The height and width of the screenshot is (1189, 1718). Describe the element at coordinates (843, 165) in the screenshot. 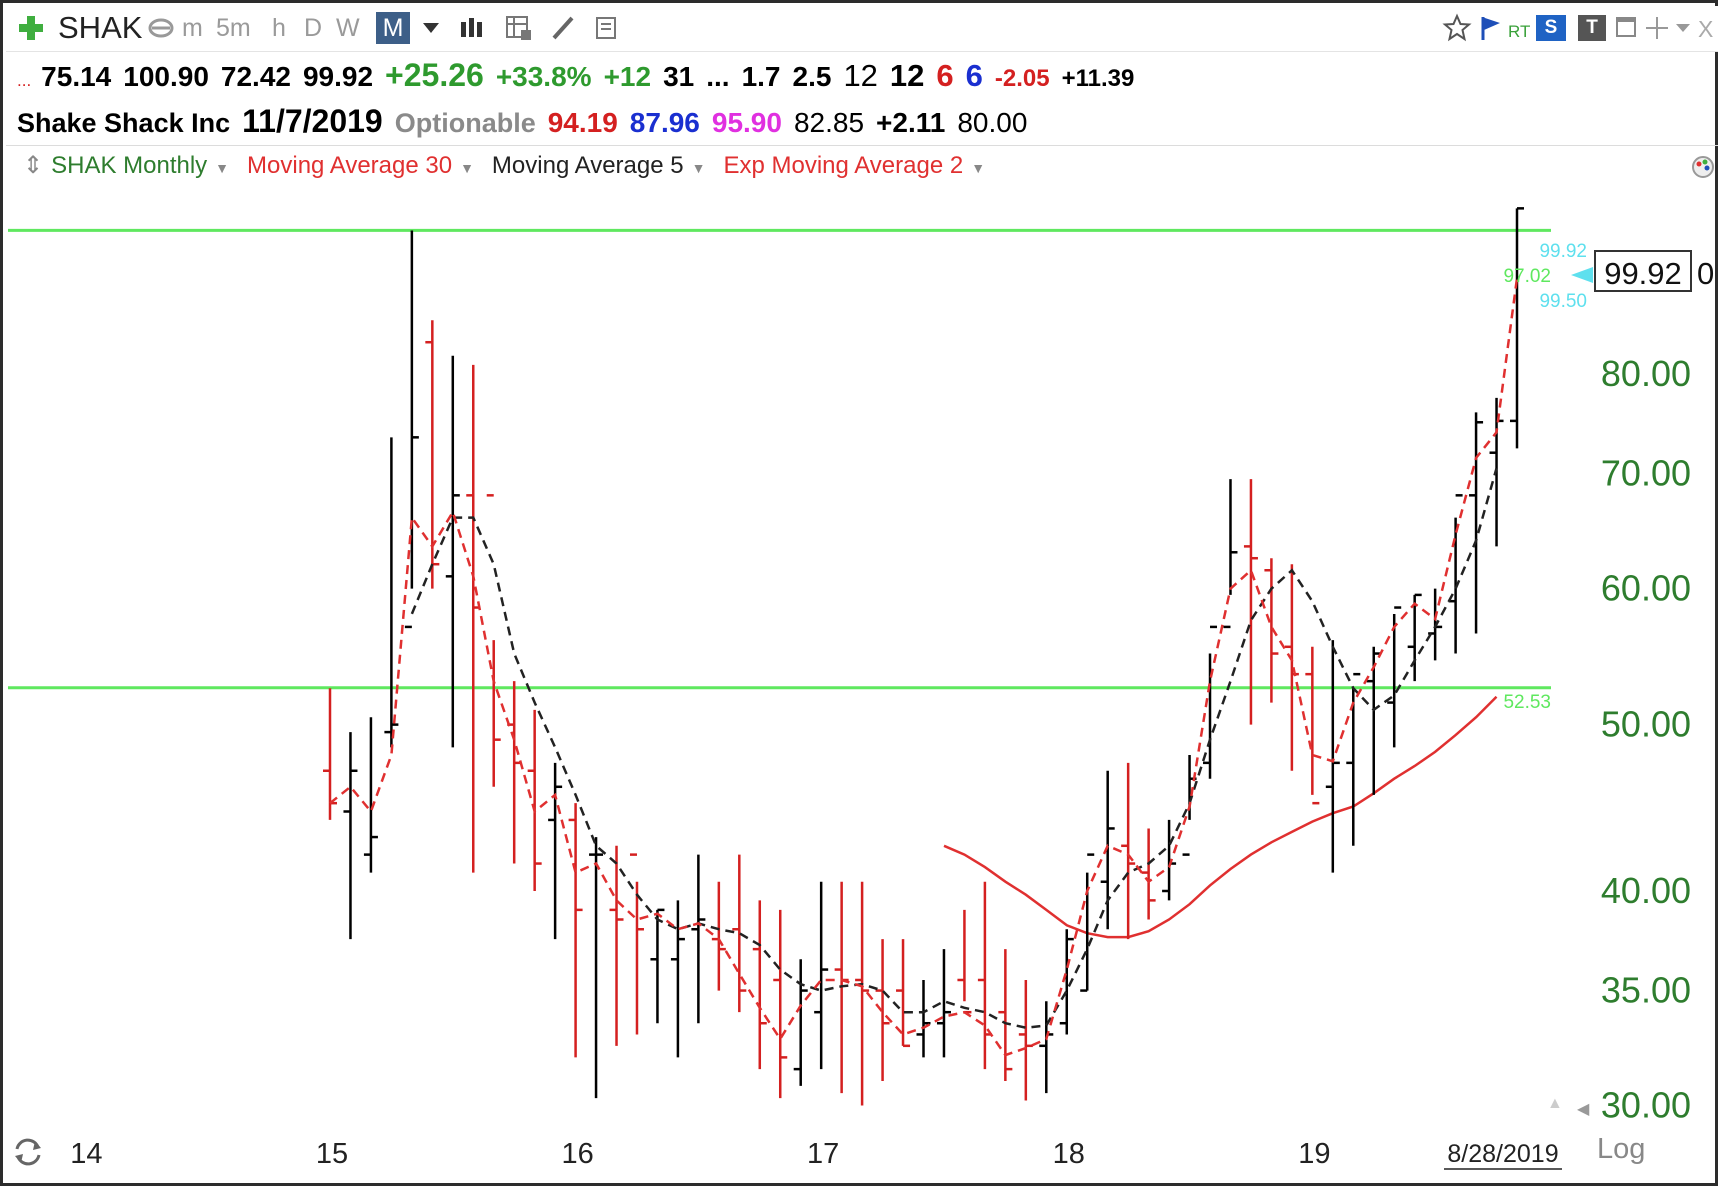

I see `legend-ema2: Exp Moving Average 2` at that location.